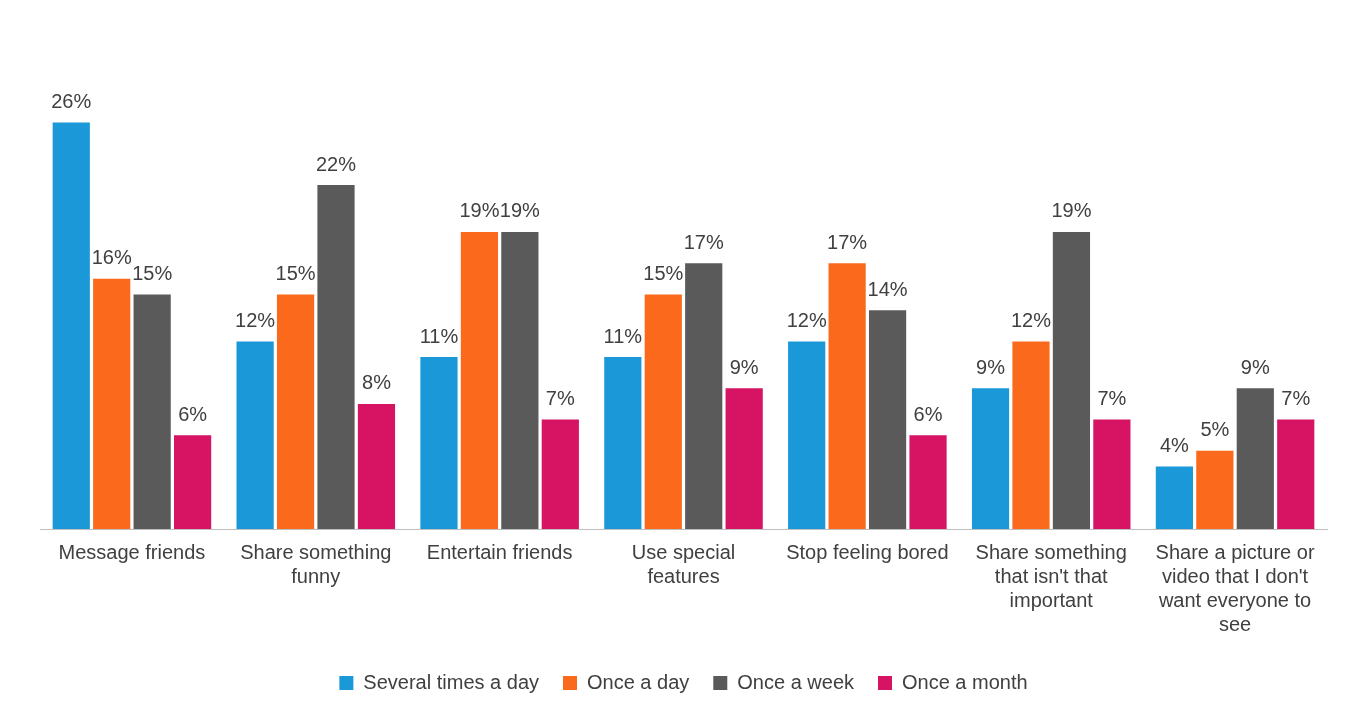  What do you see at coordinates (638, 681) in the screenshot?
I see `legend-label: Once a day` at bounding box center [638, 681].